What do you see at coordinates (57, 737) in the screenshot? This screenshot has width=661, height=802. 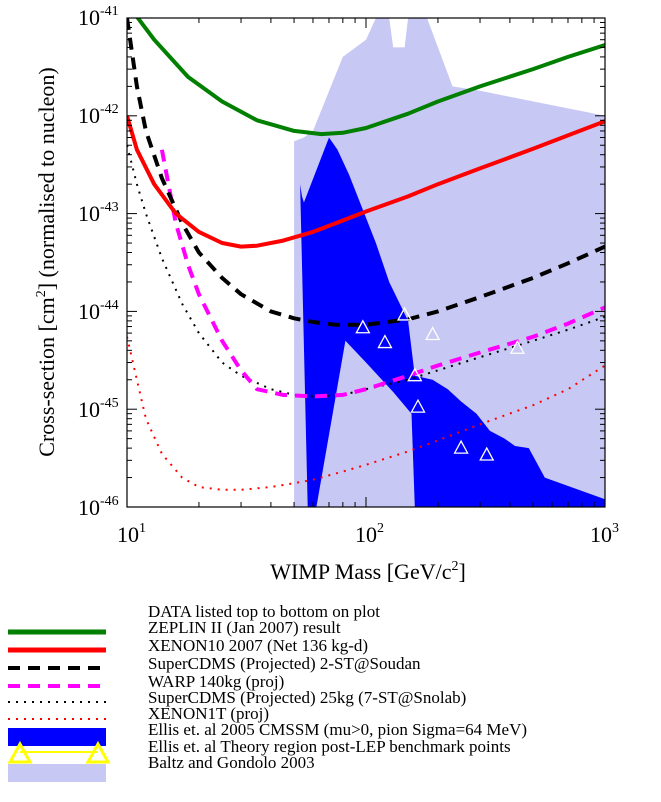 I see `legend-swatch-cmssm` at bounding box center [57, 737].